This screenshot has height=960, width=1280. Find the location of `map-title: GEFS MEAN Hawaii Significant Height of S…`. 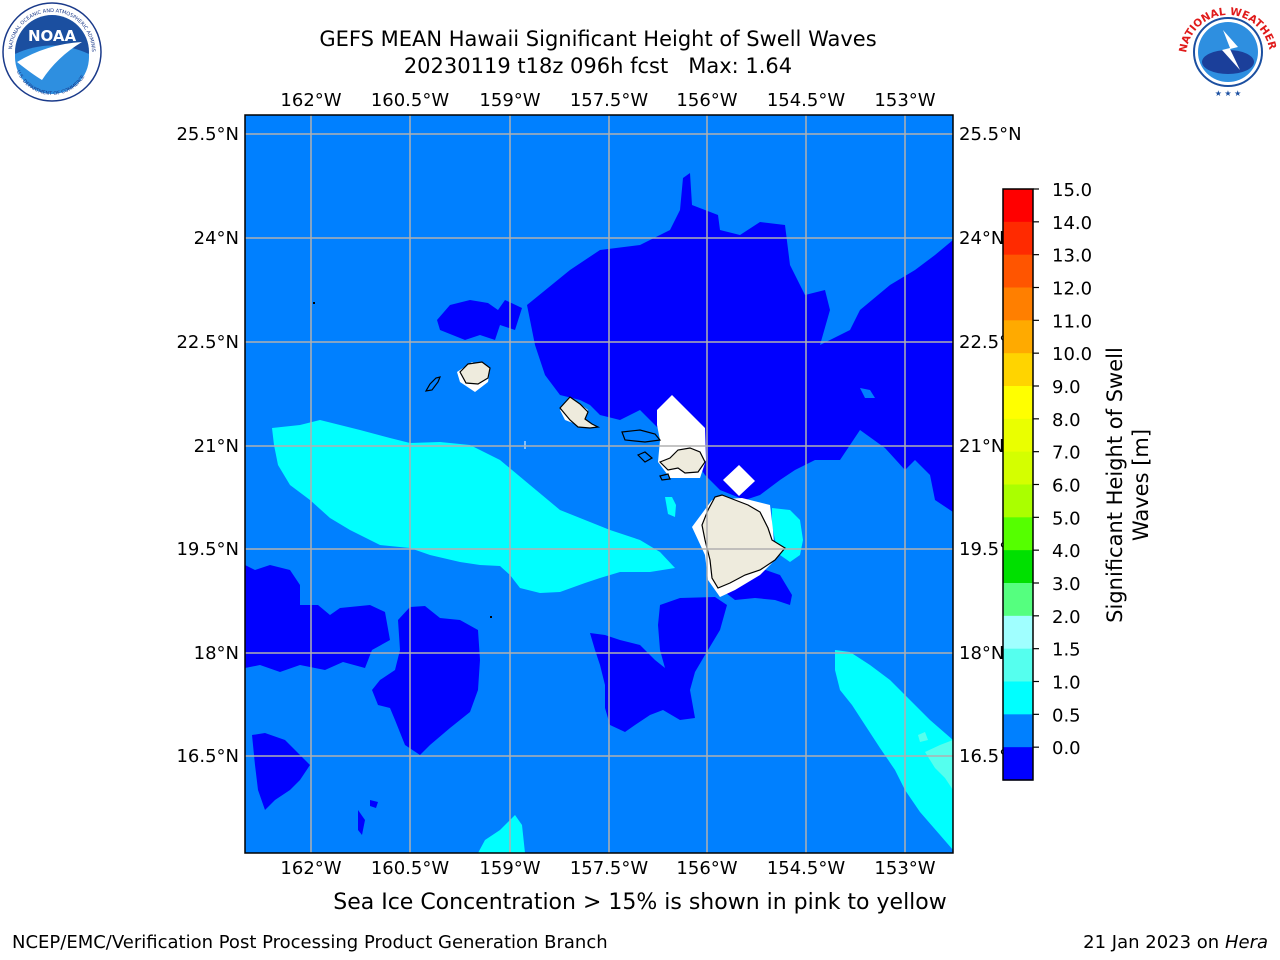

map-title: GEFS MEAN Hawaii Significant Height of S… is located at coordinates (598, 39).